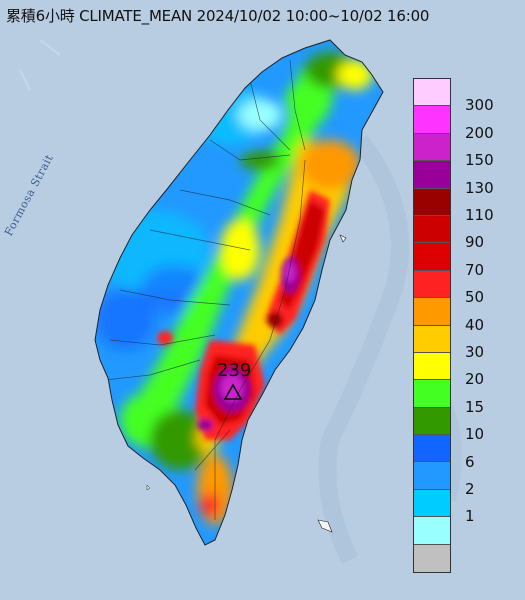 The height and width of the screenshot is (600, 525). Describe the element at coordinates (470, 461) in the screenshot. I see `legend-label: 6` at that location.